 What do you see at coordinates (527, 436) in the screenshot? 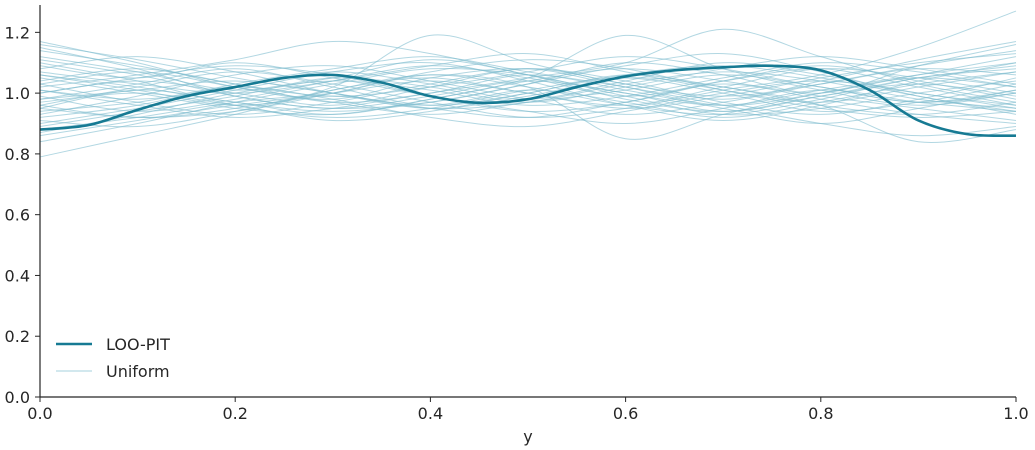
I see `x-axis-title: y` at bounding box center [527, 436].